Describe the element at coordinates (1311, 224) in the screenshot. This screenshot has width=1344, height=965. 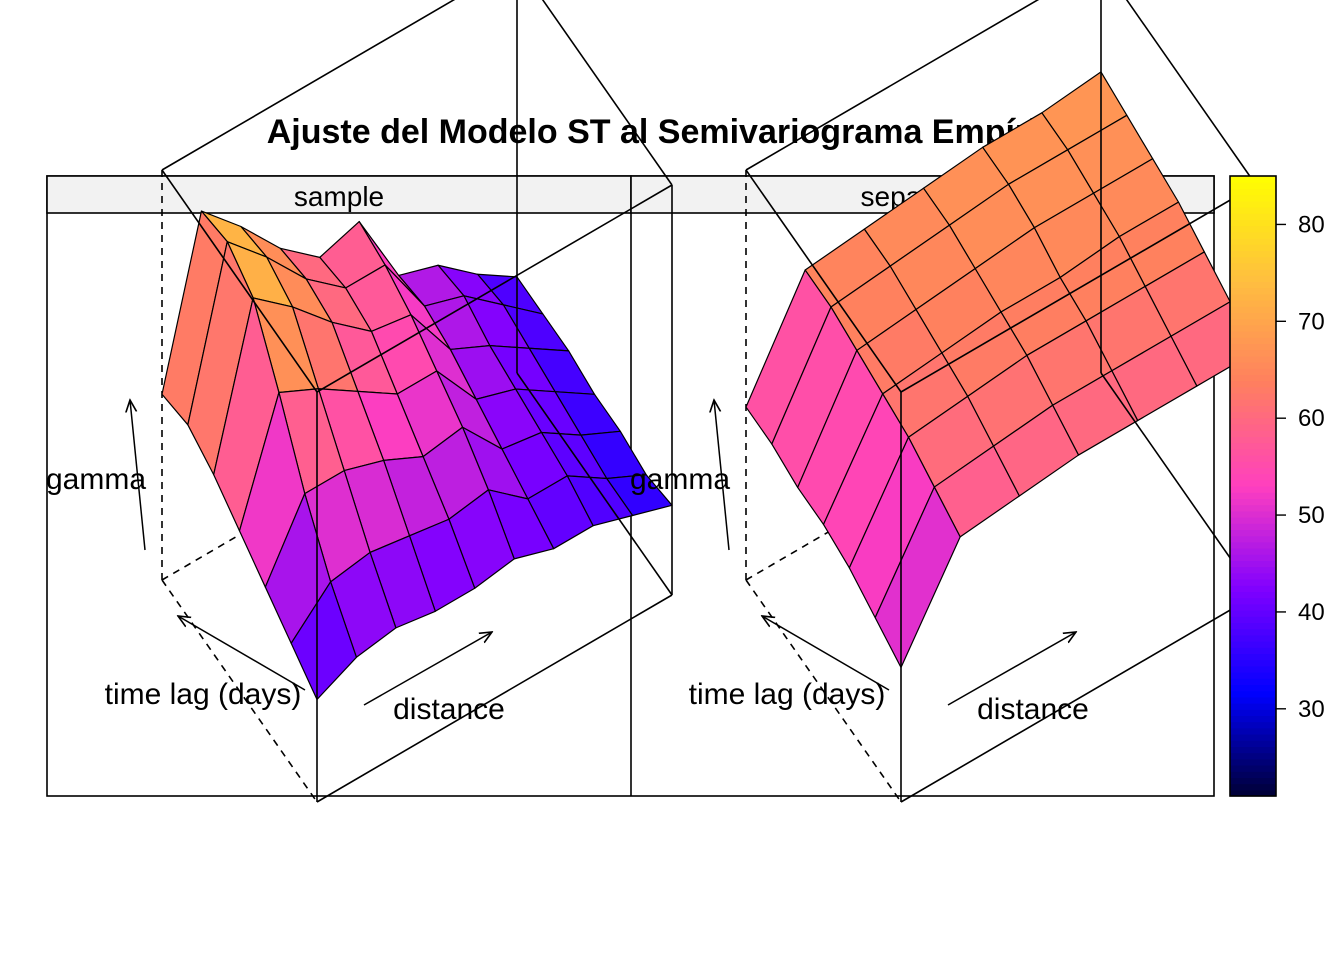
I see `color-key-tick-label: 80` at that location.